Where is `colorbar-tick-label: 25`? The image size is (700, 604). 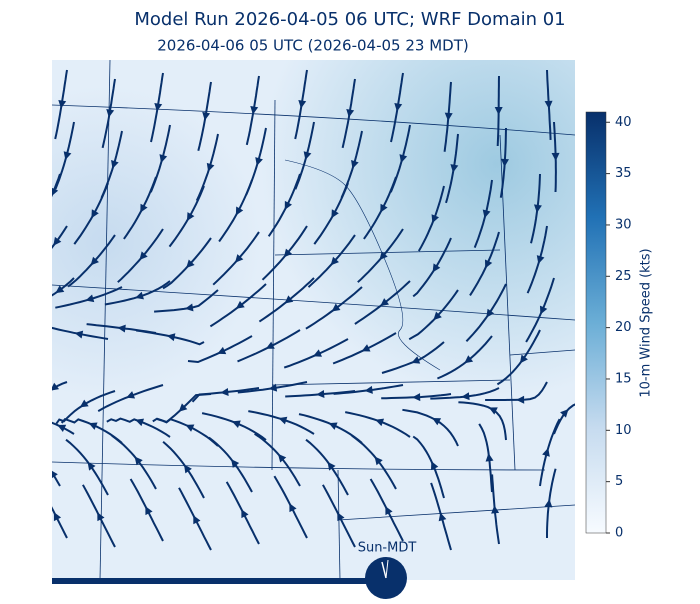
colorbar-tick-label: 25 is located at coordinates (623, 276).